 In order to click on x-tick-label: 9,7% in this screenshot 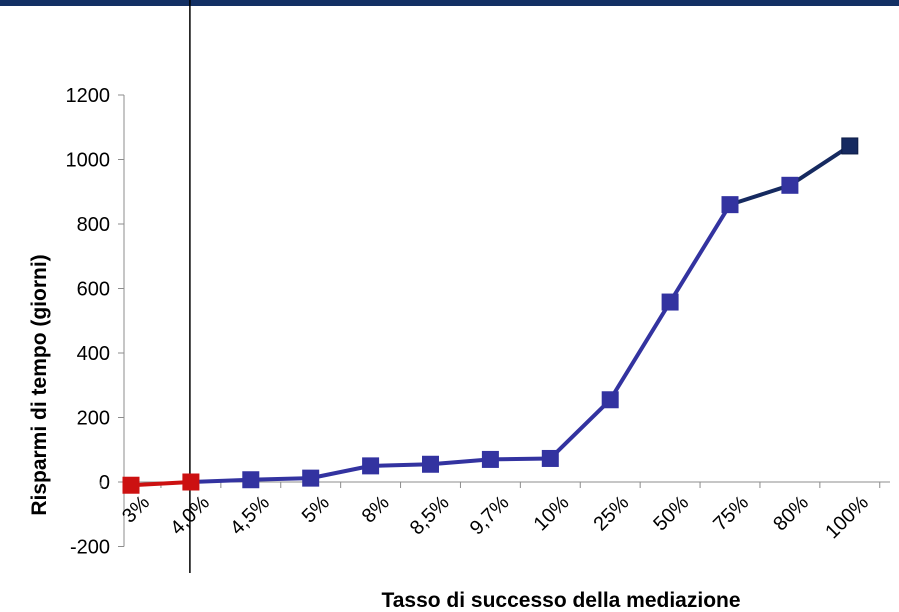, I will do `click(490, 515)`.